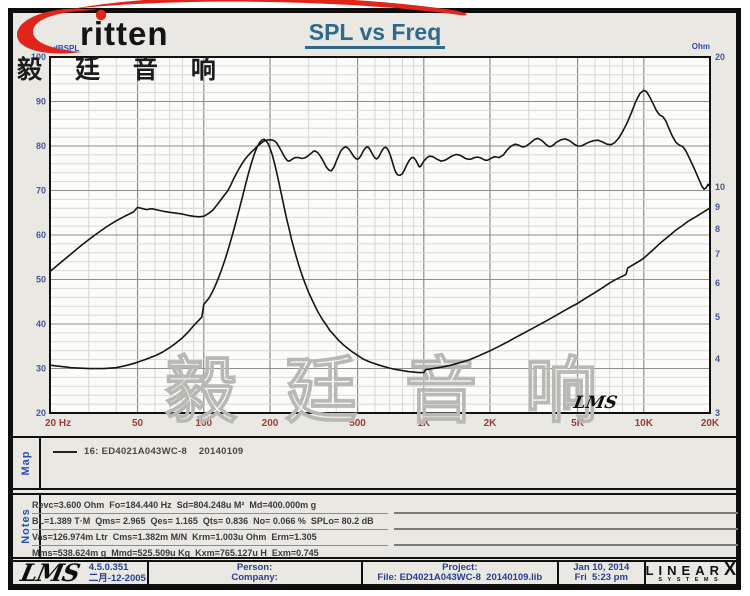  I want to click on date-text: Jan 10, 2014, so click(601, 567).